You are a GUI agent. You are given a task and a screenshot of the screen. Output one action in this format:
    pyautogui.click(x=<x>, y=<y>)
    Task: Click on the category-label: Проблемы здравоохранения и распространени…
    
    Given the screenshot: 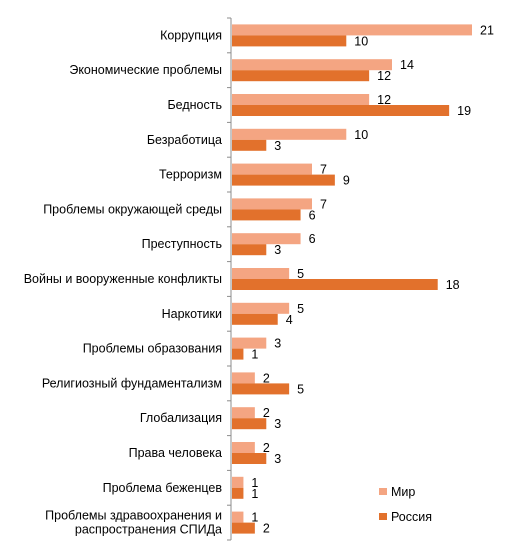 What is the action you would take?
    pyautogui.click(x=133, y=523)
    